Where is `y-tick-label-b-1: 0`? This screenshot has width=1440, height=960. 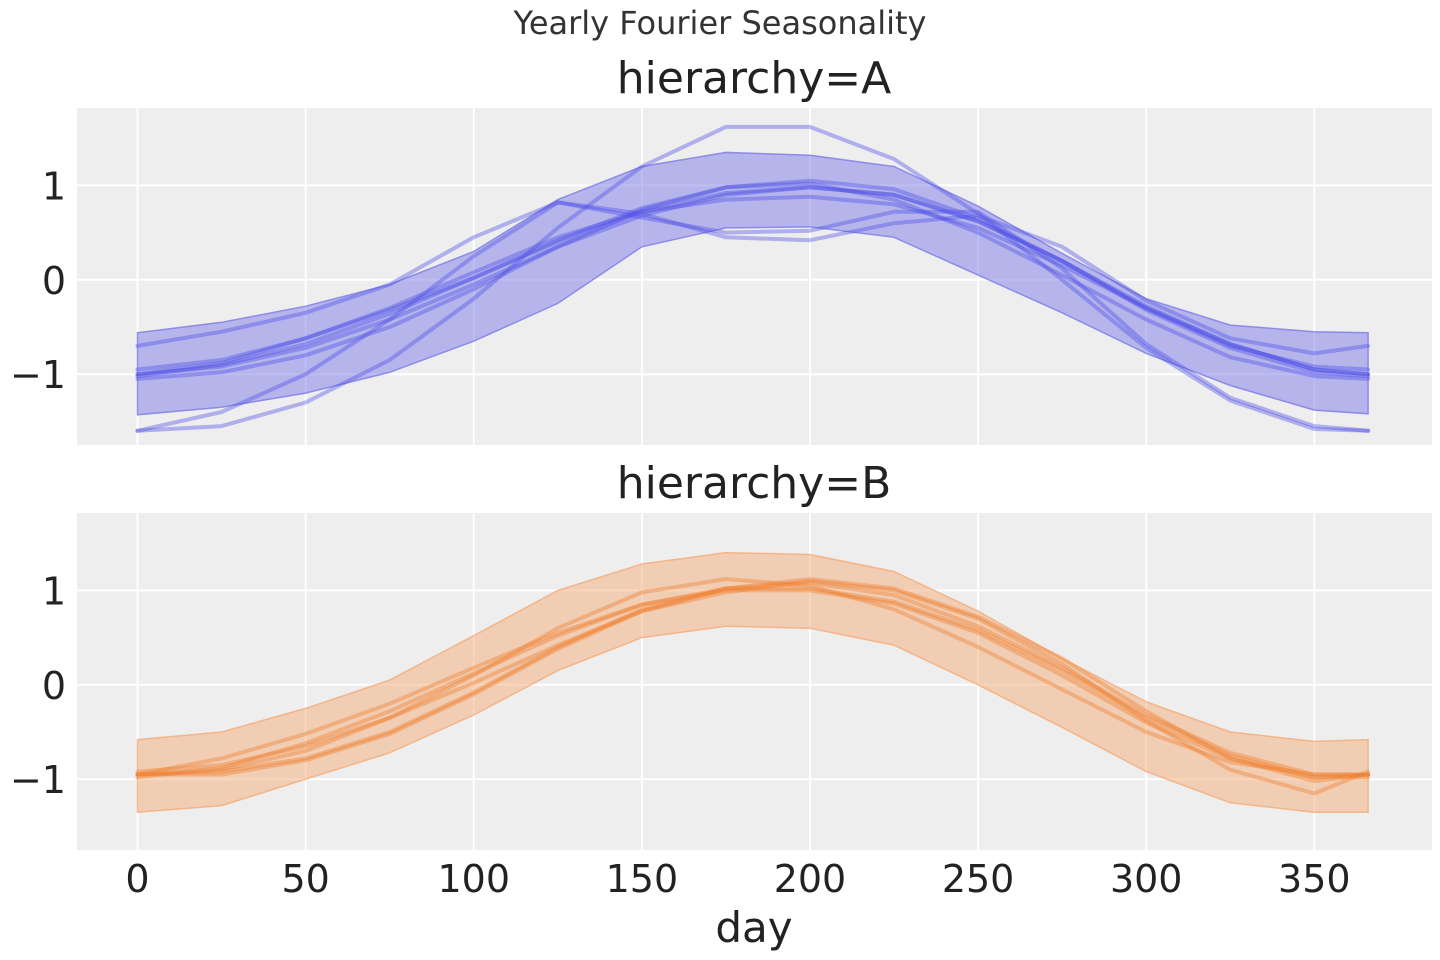 y-tick-label-b-1: 0 is located at coordinates (54, 686).